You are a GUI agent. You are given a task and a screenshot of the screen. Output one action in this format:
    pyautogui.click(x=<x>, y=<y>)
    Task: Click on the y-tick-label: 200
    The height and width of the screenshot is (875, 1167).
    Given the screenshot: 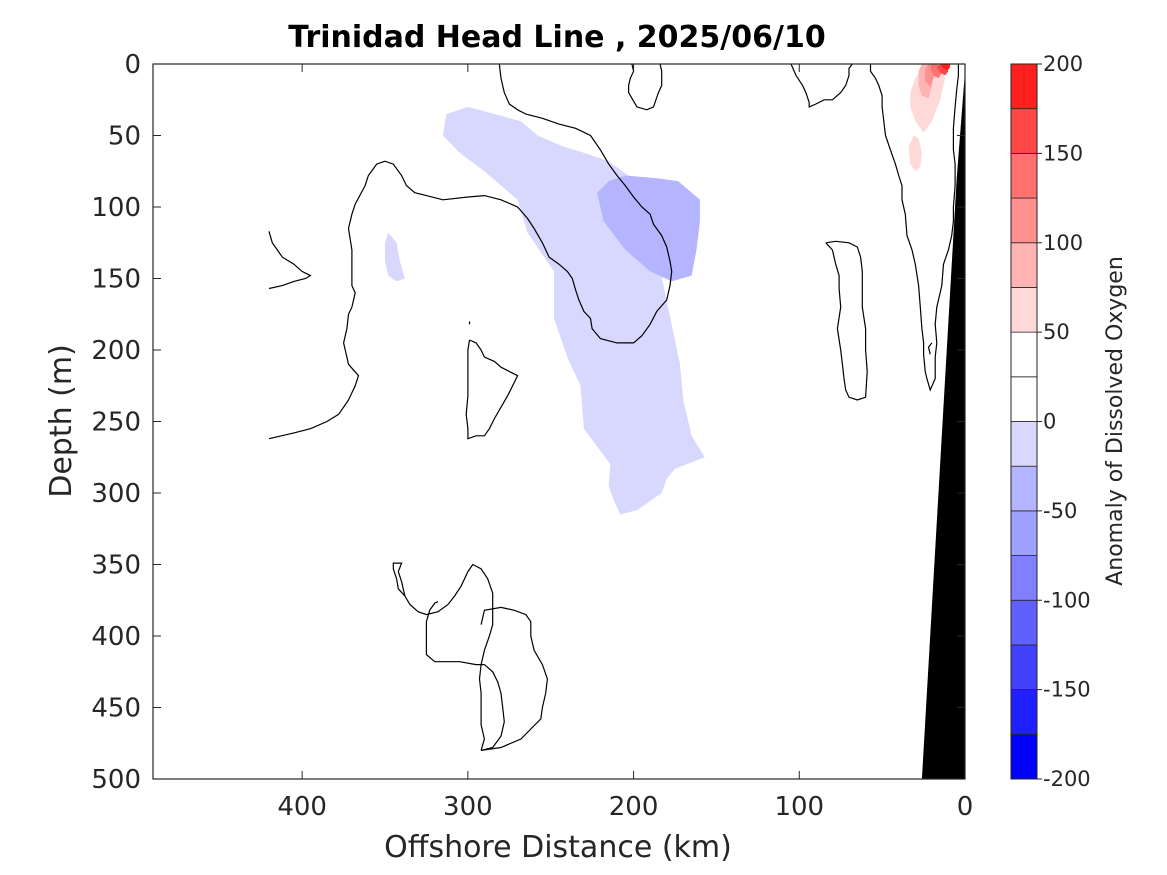 What is the action you would take?
    pyautogui.click(x=116, y=351)
    